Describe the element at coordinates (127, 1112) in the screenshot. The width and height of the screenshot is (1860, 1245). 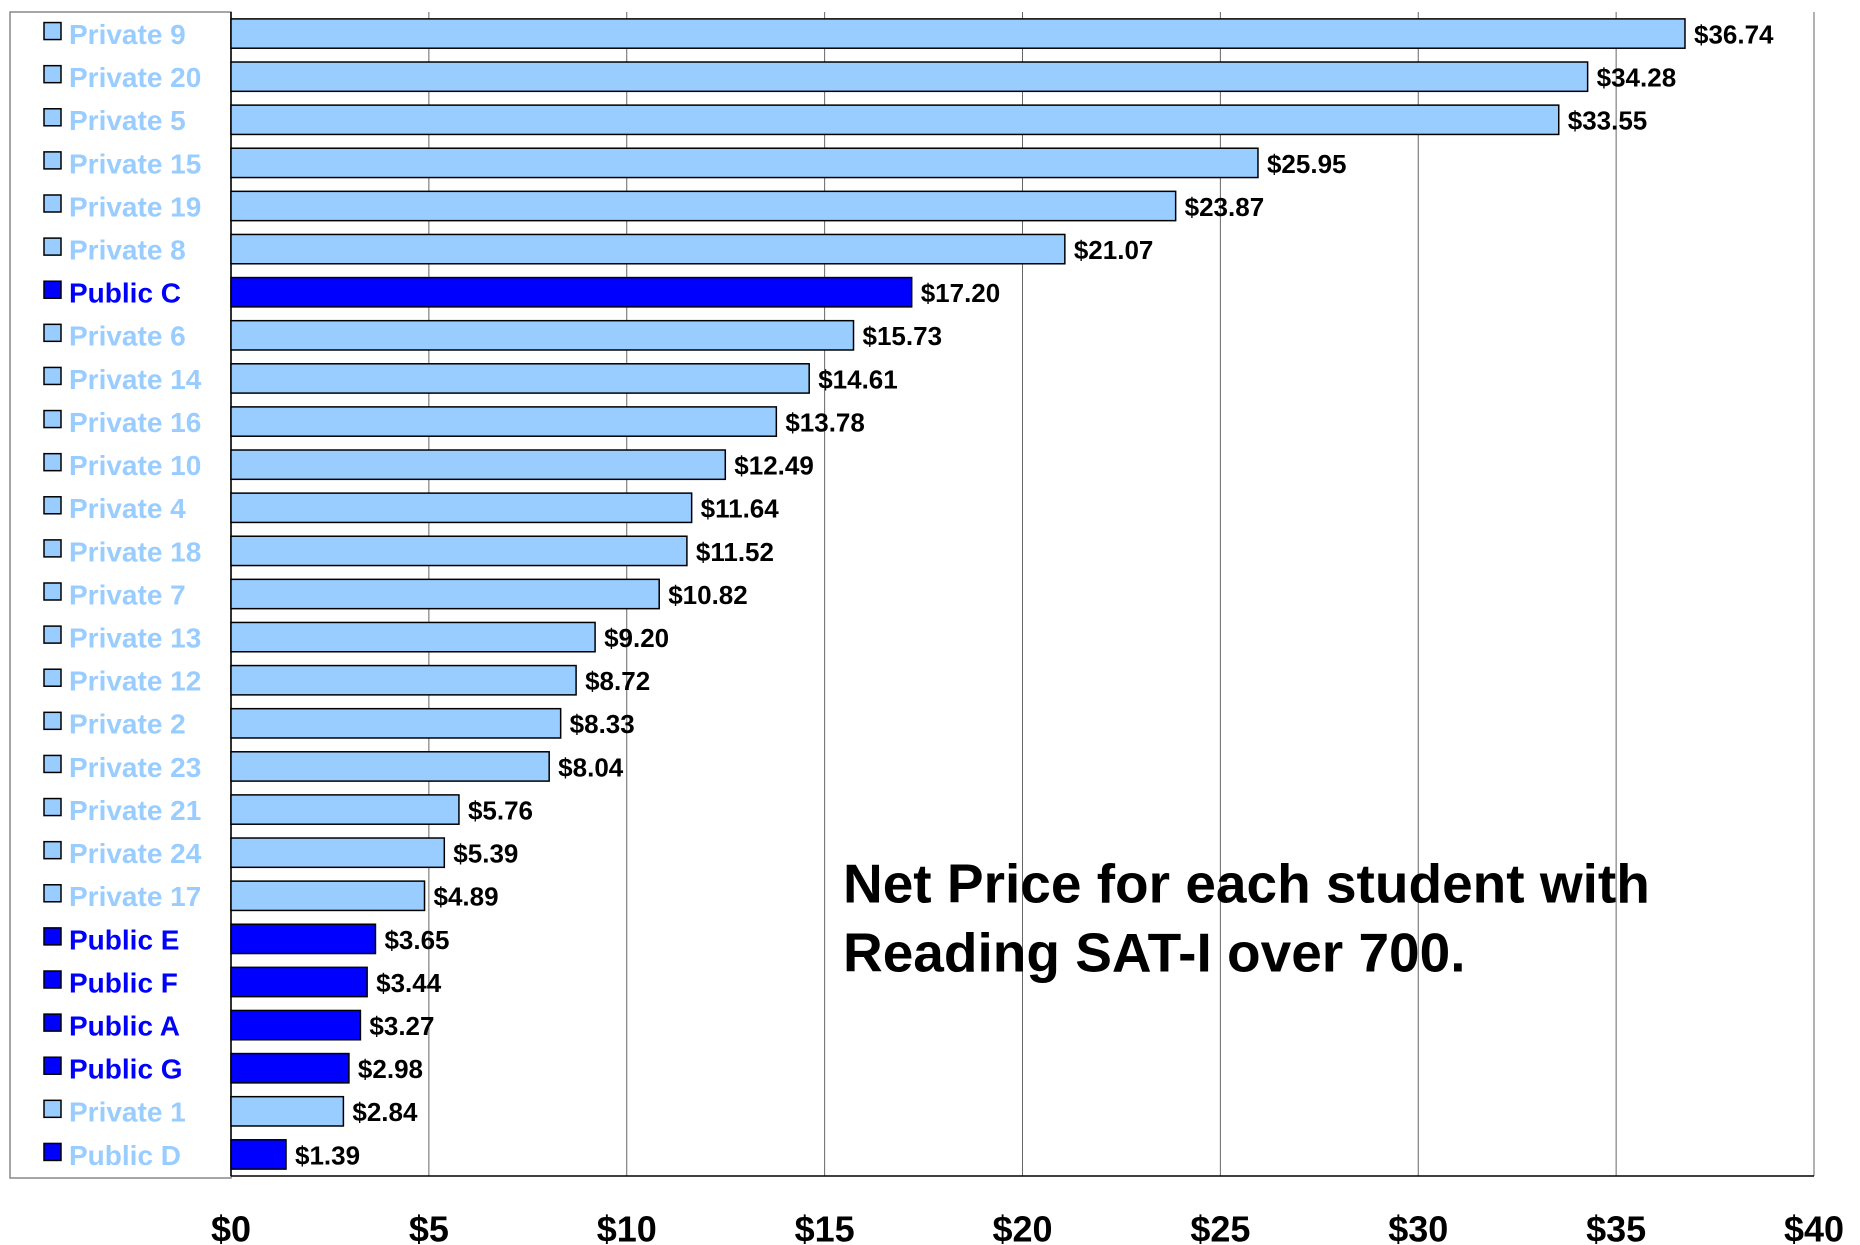
I see `category-label: Private 1` at that location.